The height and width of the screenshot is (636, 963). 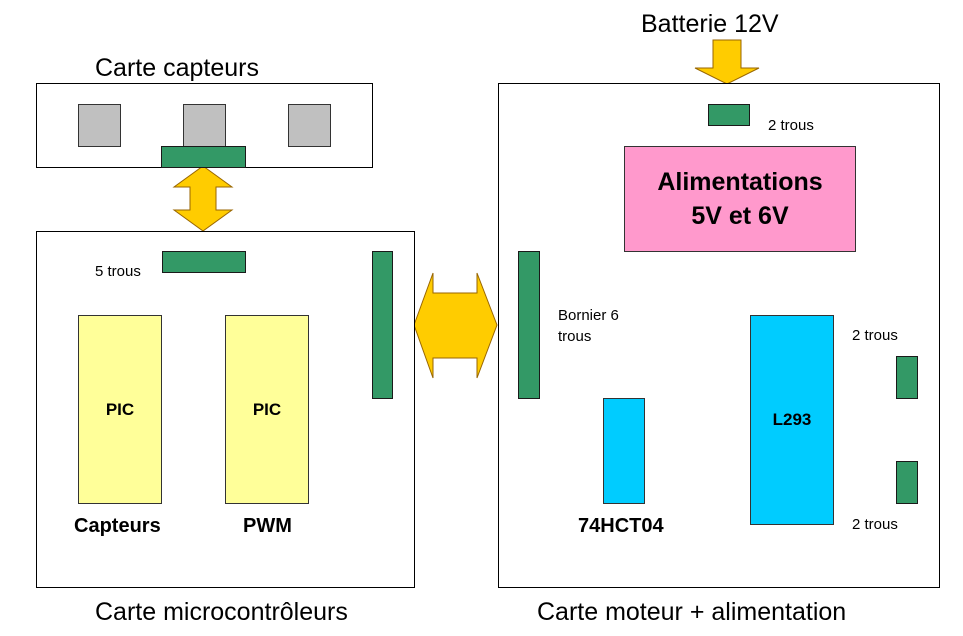 What do you see at coordinates (203, 157) in the screenshot?
I see `sensor-board-connector` at bounding box center [203, 157].